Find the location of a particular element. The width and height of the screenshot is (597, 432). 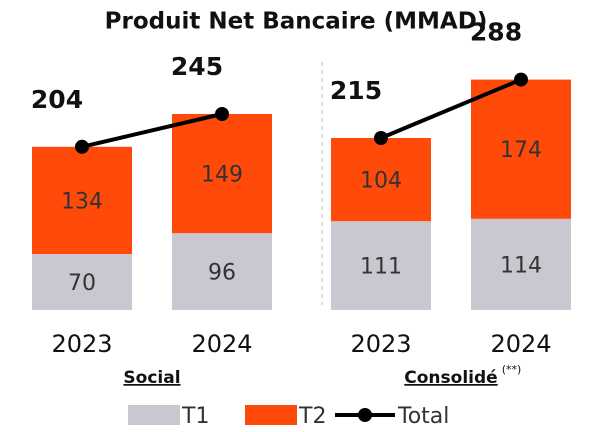

x-axis-label: Social is located at coordinates (151, 378).